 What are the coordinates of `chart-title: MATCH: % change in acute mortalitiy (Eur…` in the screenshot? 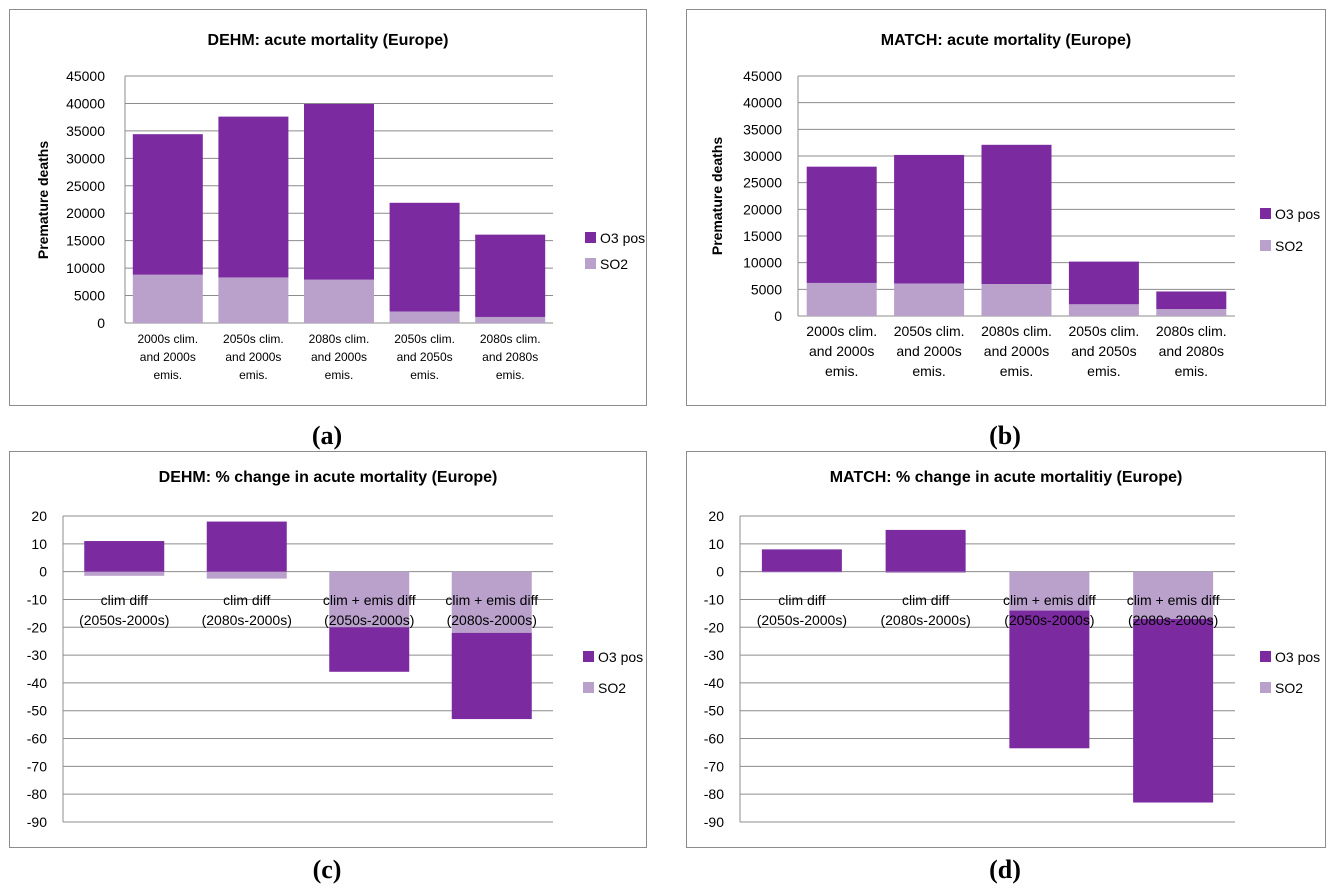 It's located at (1006, 477).